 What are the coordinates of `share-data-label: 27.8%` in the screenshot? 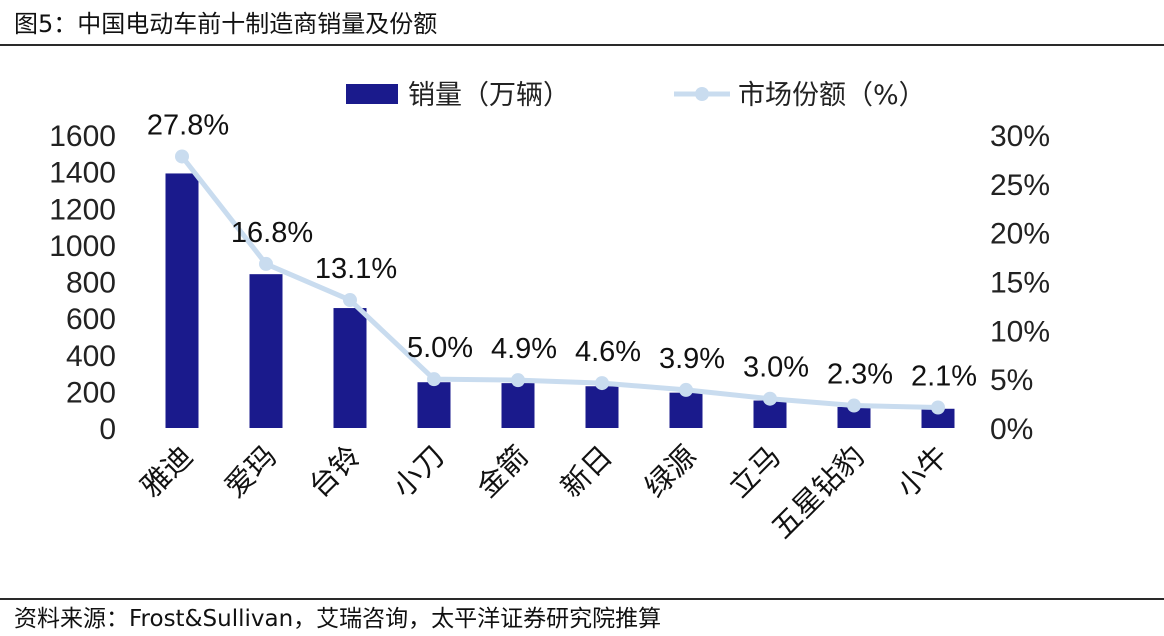 It's located at (188, 125).